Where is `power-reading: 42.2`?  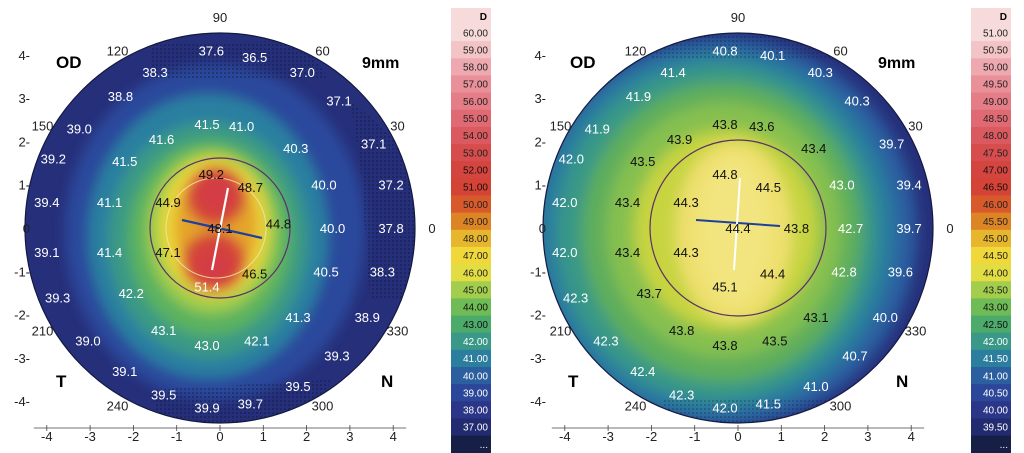 power-reading: 42.2 is located at coordinates (131, 293).